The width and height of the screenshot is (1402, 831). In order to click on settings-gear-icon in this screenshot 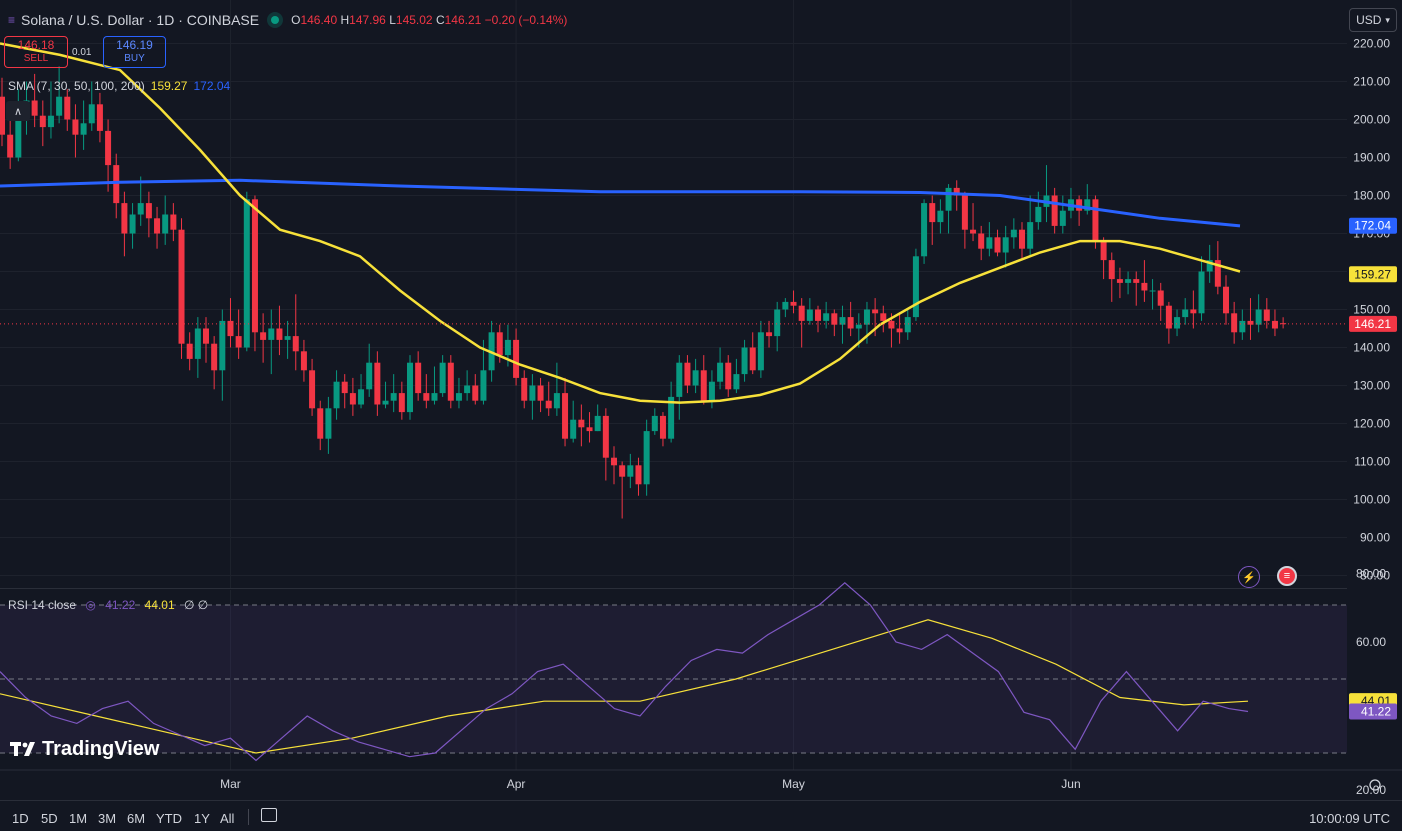, I will do `click(1375, 785)`.